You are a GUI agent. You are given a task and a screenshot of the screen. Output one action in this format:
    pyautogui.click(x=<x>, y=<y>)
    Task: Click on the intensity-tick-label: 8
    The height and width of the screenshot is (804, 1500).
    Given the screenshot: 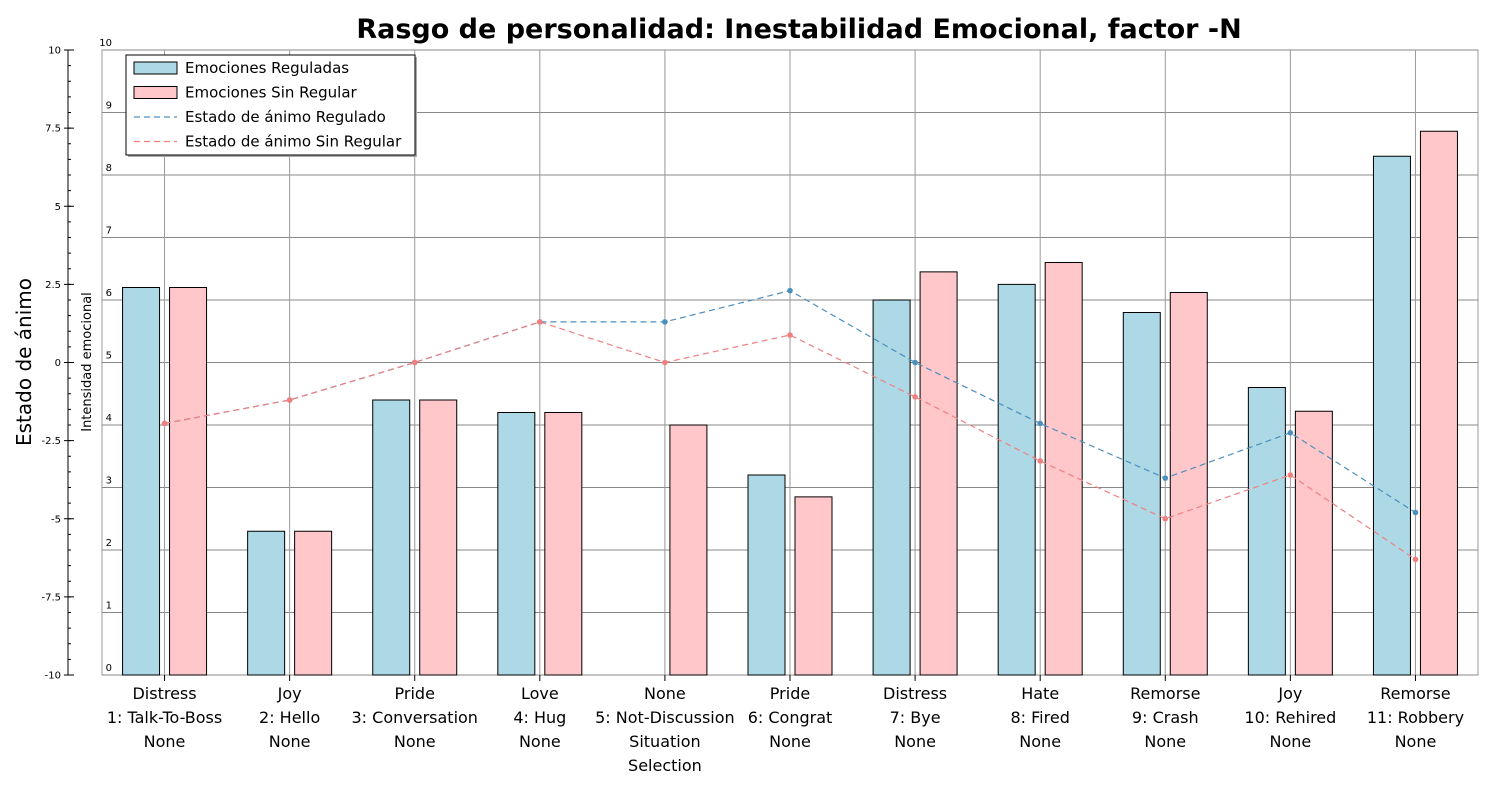 What is the action you would take?
    pyautogui.click(x=109, y=168)
    